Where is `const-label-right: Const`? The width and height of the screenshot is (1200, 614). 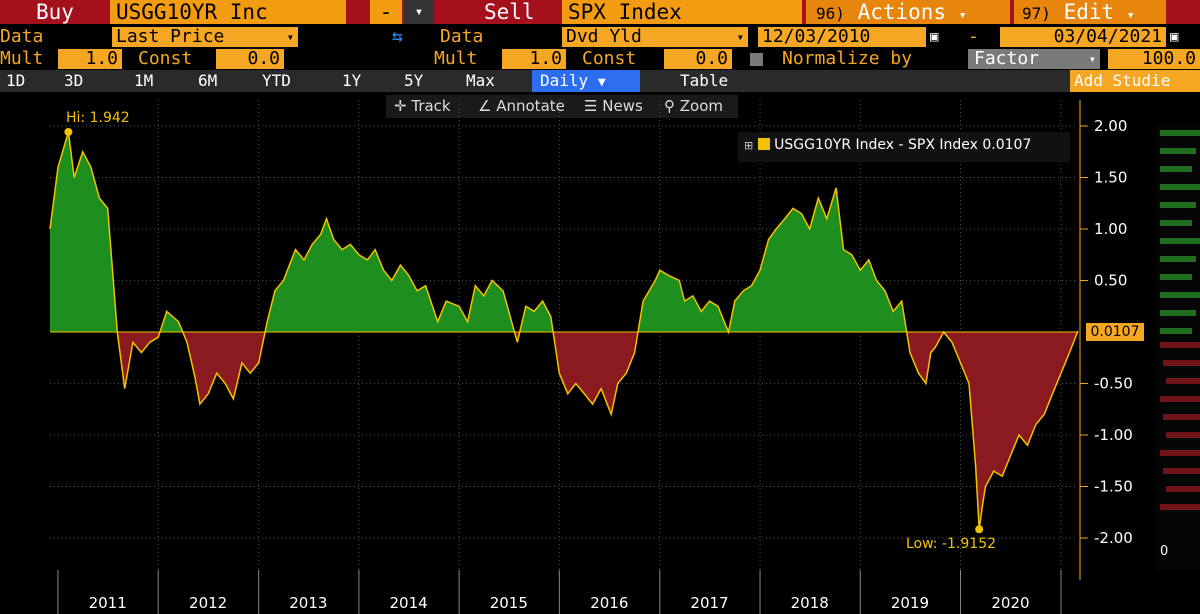 const-label-right: Const is located at coordinates (609, 58).